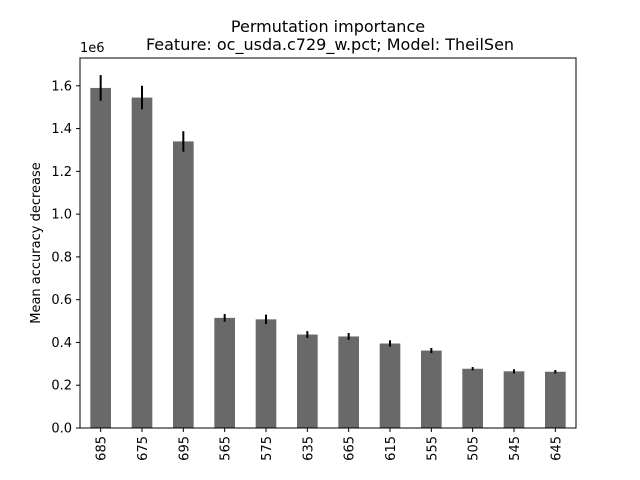 The image size is (640, 480). I want to click on y-axis: 0.0 0.2 0.4 0.6 0.8 1.0 1.2 1.4 1.6, so click(65, 258).